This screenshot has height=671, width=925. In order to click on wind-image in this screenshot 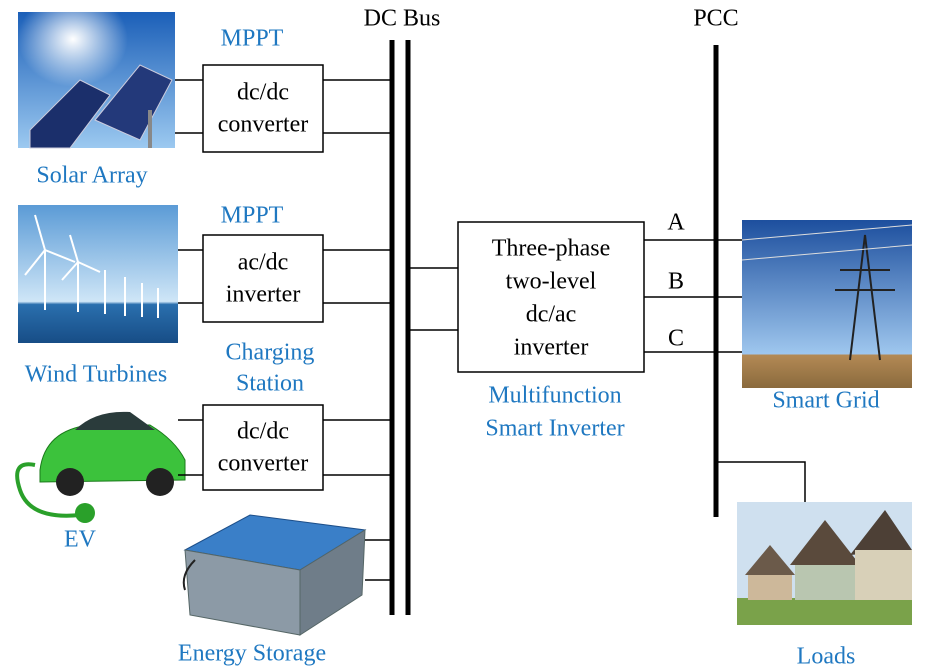, I will do `click(98, 274)`.